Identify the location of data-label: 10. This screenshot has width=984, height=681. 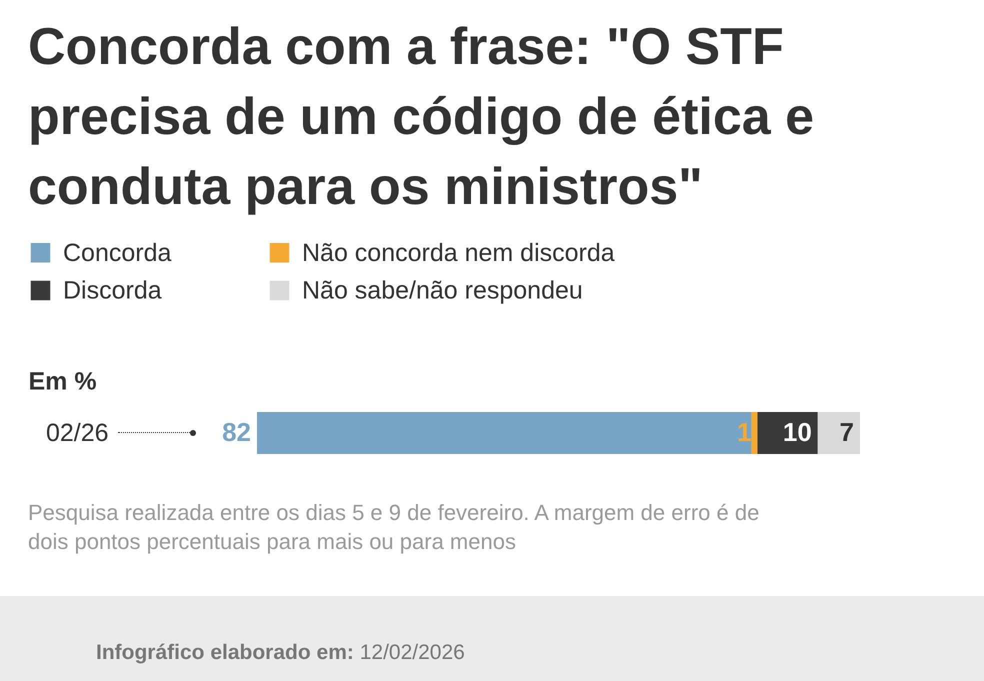
(797, 432).